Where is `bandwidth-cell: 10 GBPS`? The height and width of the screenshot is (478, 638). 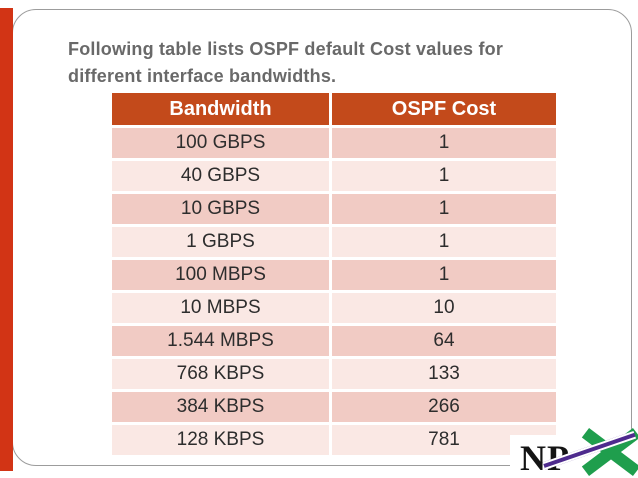
bandwidth-cell: 10 GBPS is located at coordinates (220, 209).